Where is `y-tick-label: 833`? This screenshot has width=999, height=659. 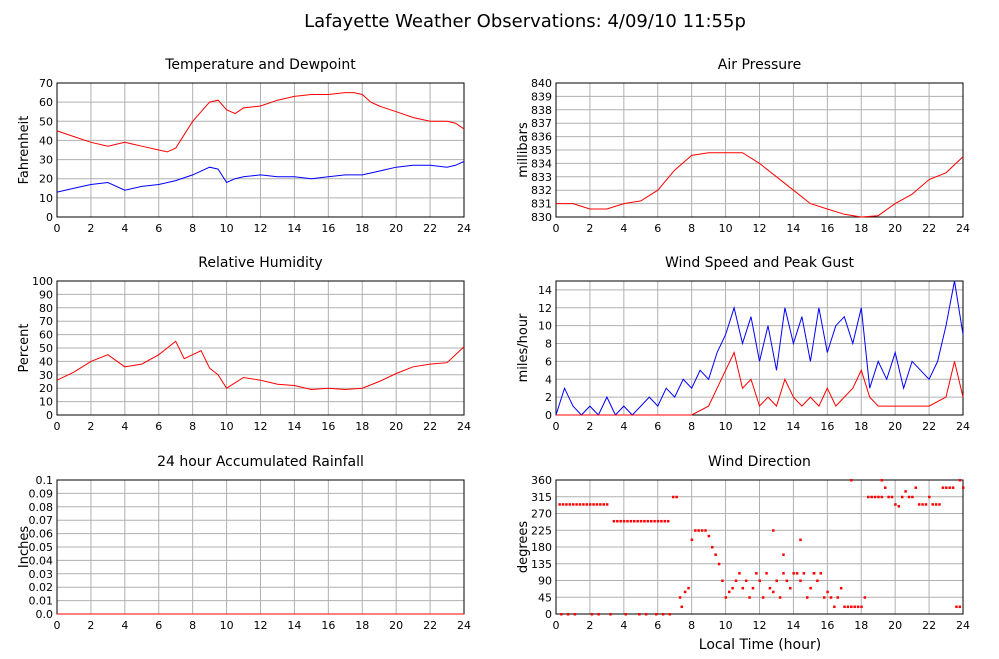 y-tick-label: 833 is located at coordinates (541, 177).